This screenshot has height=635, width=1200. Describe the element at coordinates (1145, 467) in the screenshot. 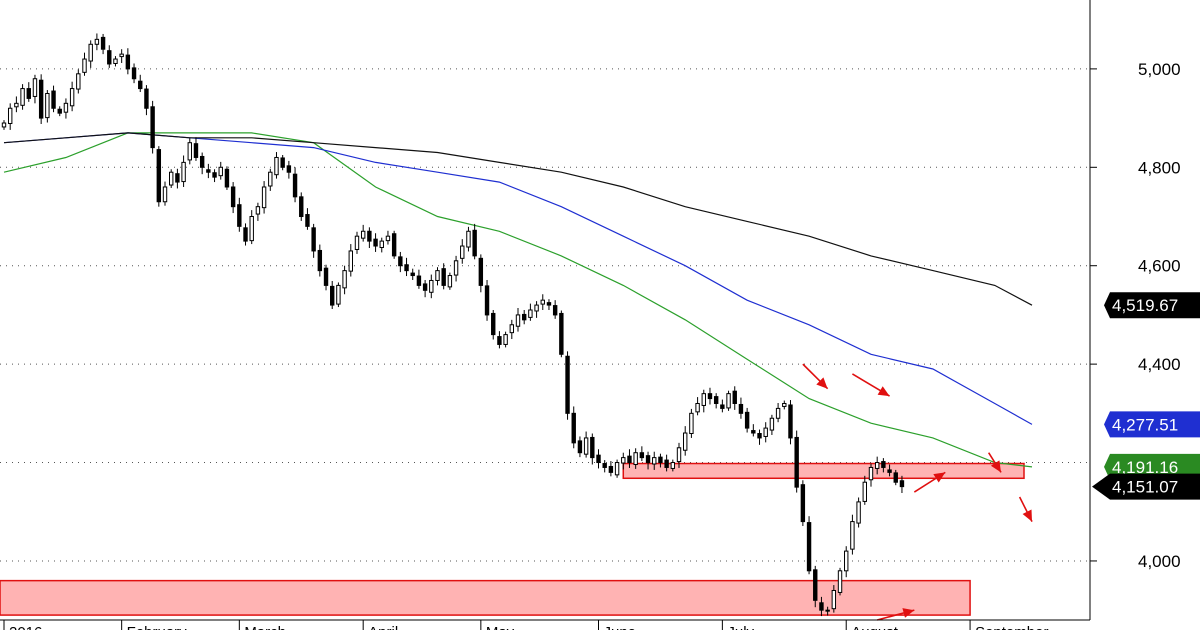

I see `value-badge-label: 4,191.16` at that location.